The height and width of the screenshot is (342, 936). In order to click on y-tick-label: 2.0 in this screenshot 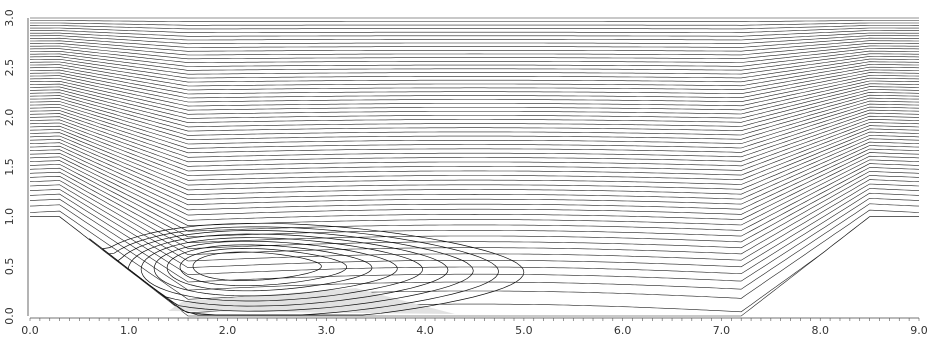, I will do `click(9, 118)`.